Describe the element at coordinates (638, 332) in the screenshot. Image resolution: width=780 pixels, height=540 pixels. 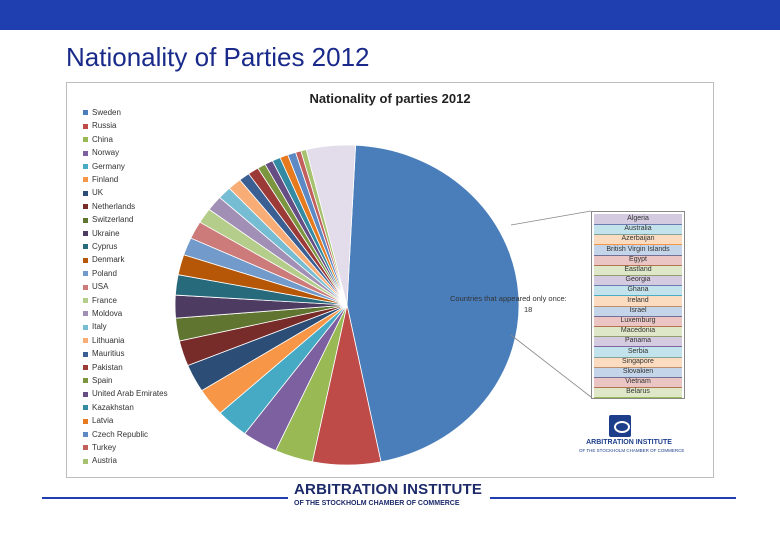
I see `breakout-segment: Macedonia` at that location.